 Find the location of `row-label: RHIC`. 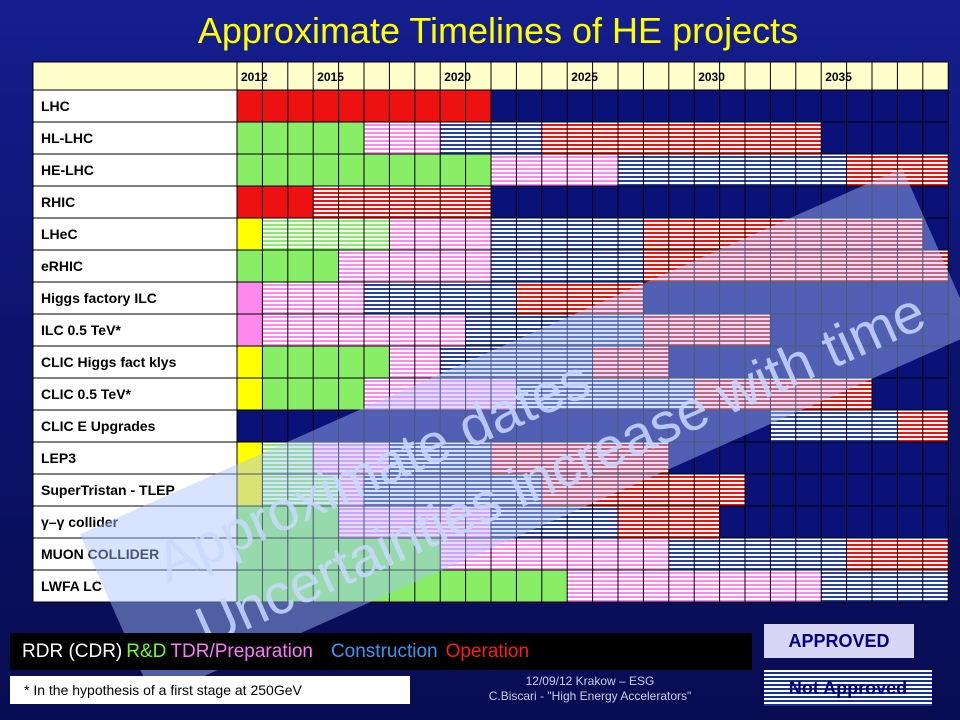

row-label: RHIC is located at coordinates (58, 202).